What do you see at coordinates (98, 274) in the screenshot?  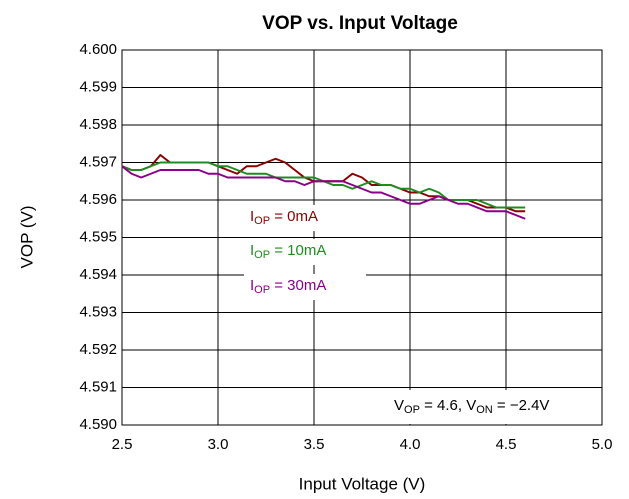 I see `y-tick-label: 4.594` at bounding box center [98, 274].